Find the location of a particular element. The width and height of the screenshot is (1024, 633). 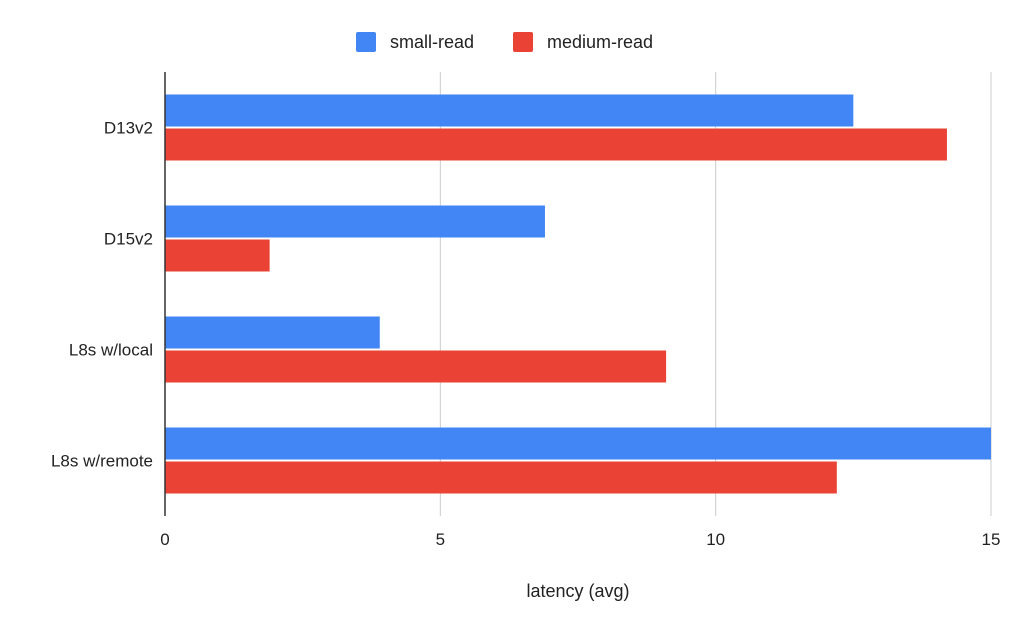

category-label: D15v2 is located at coordinates (128, 239).